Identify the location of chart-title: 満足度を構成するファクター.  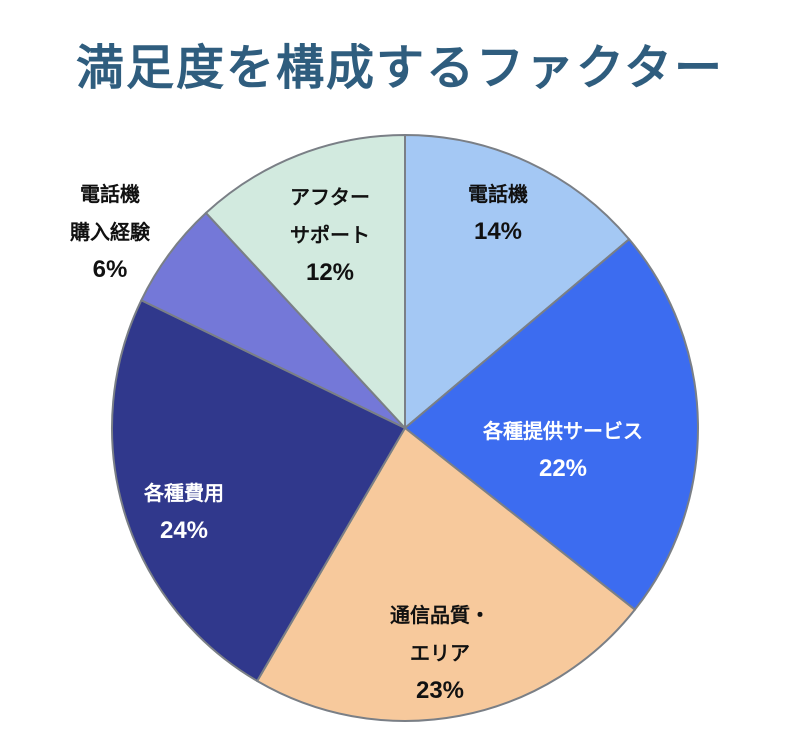
(400, 68).